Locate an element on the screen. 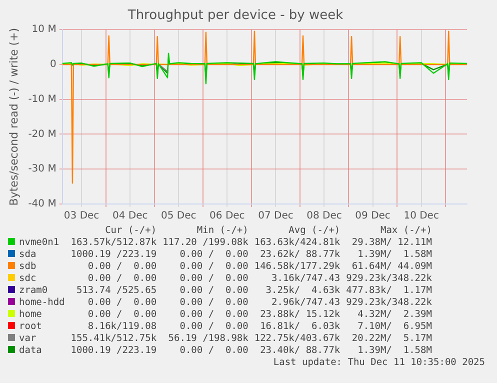  legend-label: nvme0n1 is located at coordinates (39, 243).